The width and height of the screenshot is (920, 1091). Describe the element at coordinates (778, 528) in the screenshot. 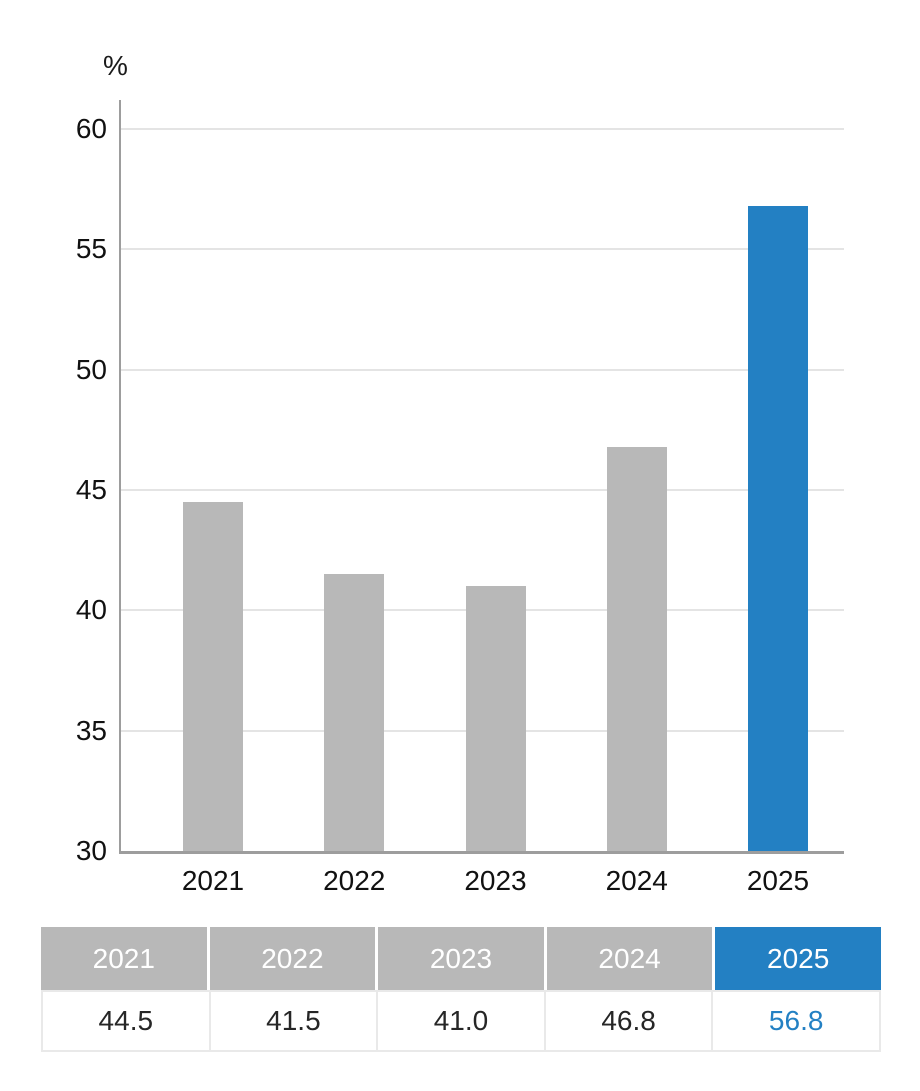

I see `bar-2025` at that location.